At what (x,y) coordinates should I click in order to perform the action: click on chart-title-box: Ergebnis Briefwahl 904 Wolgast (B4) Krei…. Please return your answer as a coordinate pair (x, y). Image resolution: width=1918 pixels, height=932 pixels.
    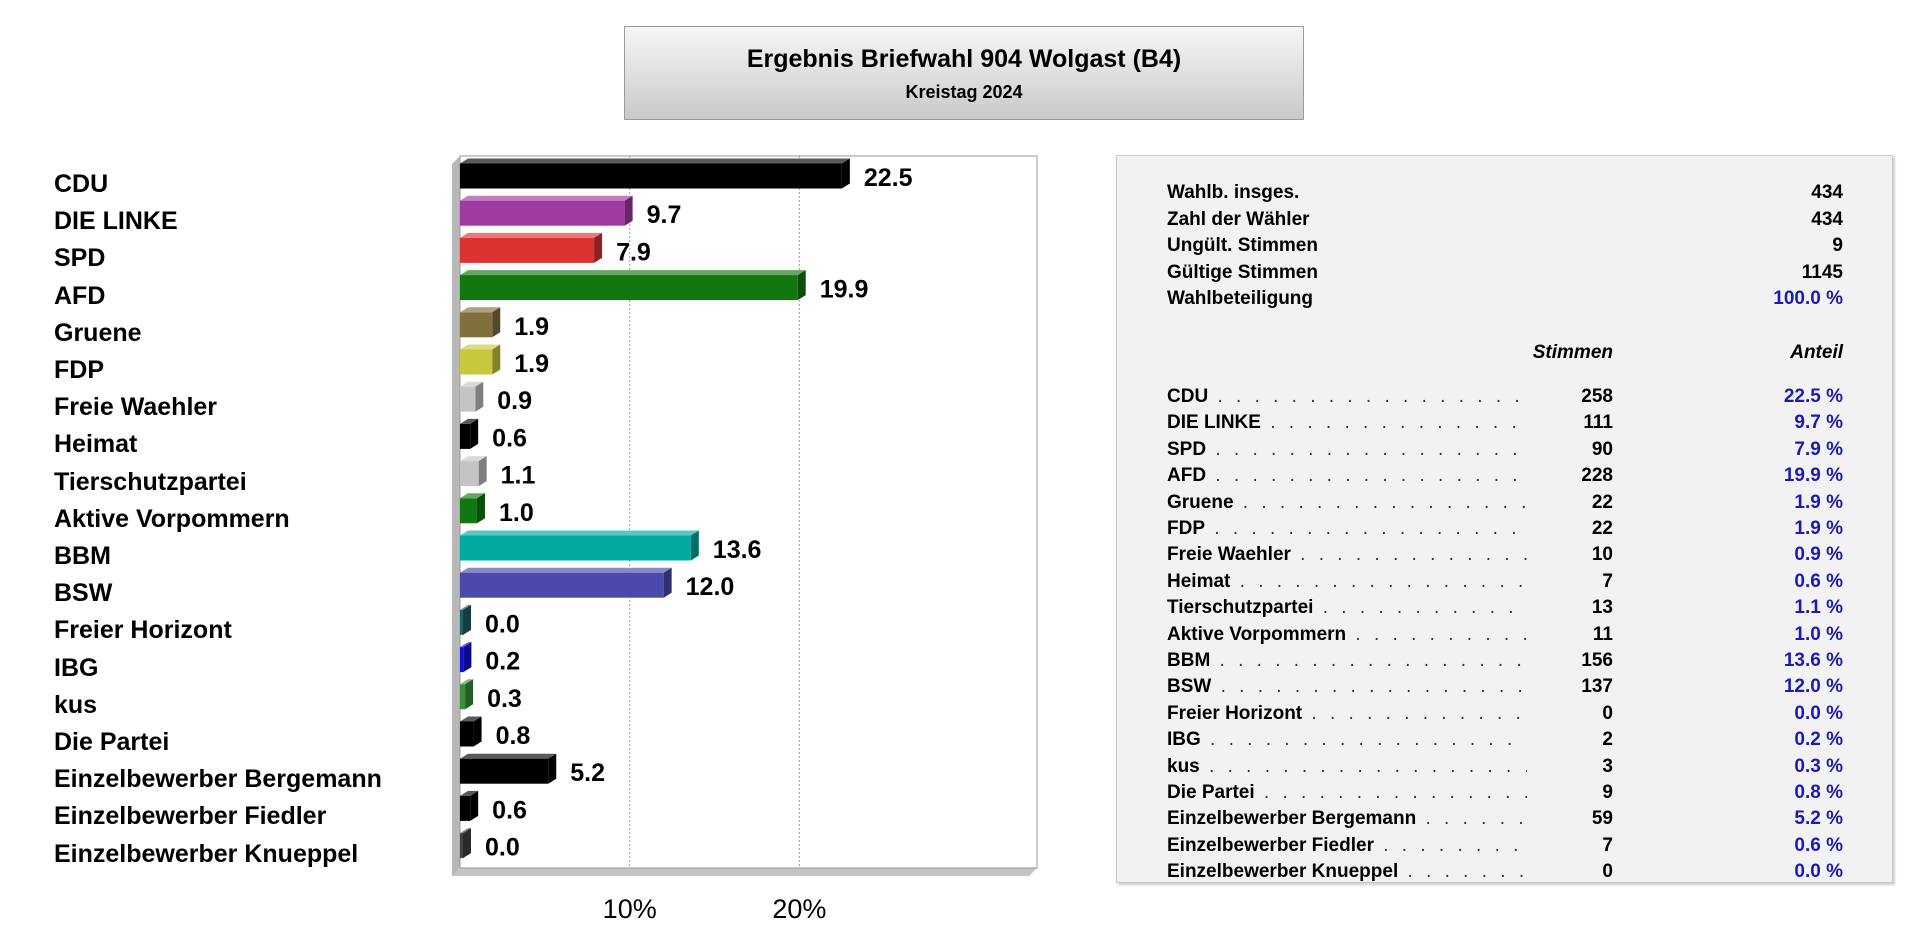
    Looking at the image, I should click on (964, 73).